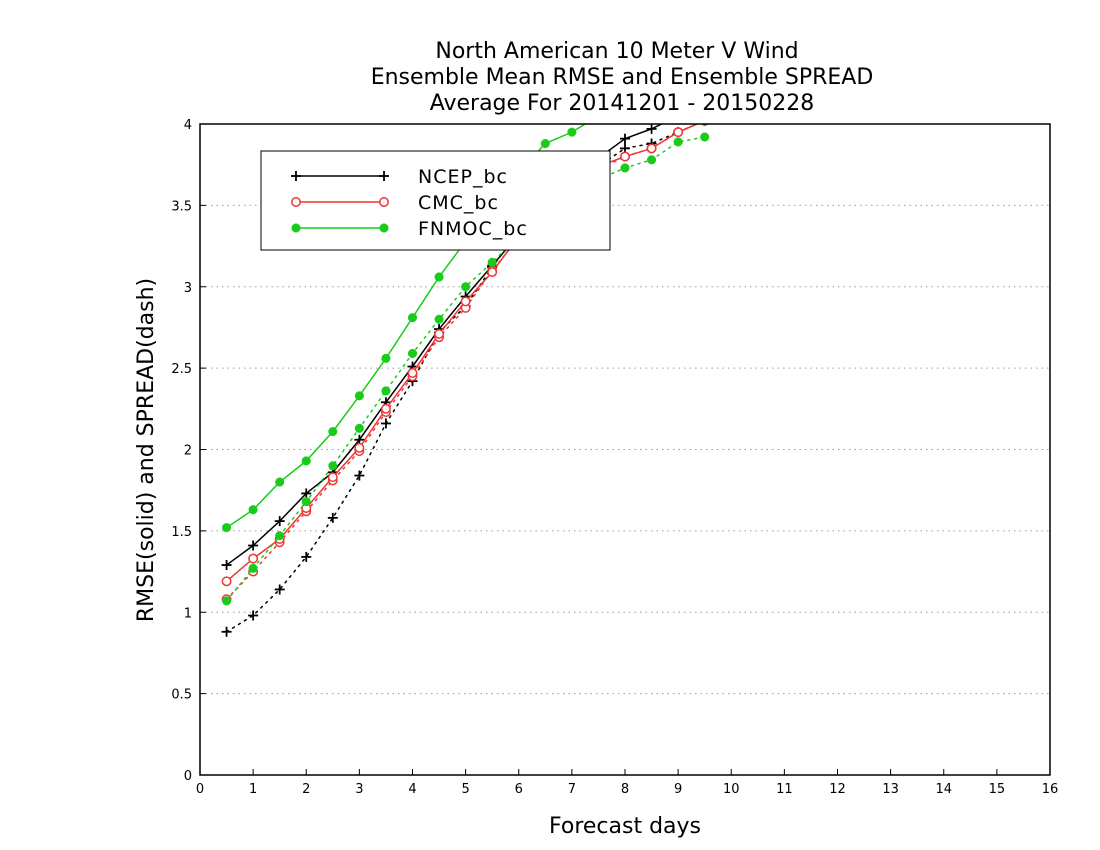  What do you see at coordinates (572, 789) in the screenshot?
I see `x-tick-label-7: 7` at bounding box center [572, 789].